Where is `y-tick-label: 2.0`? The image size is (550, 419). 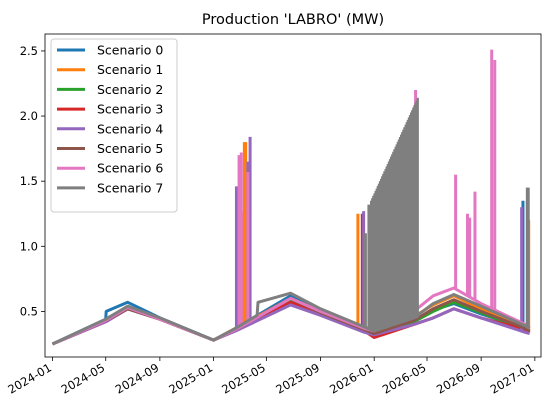
y-tick-label: 2.0 is located at coordinates (29, 116).